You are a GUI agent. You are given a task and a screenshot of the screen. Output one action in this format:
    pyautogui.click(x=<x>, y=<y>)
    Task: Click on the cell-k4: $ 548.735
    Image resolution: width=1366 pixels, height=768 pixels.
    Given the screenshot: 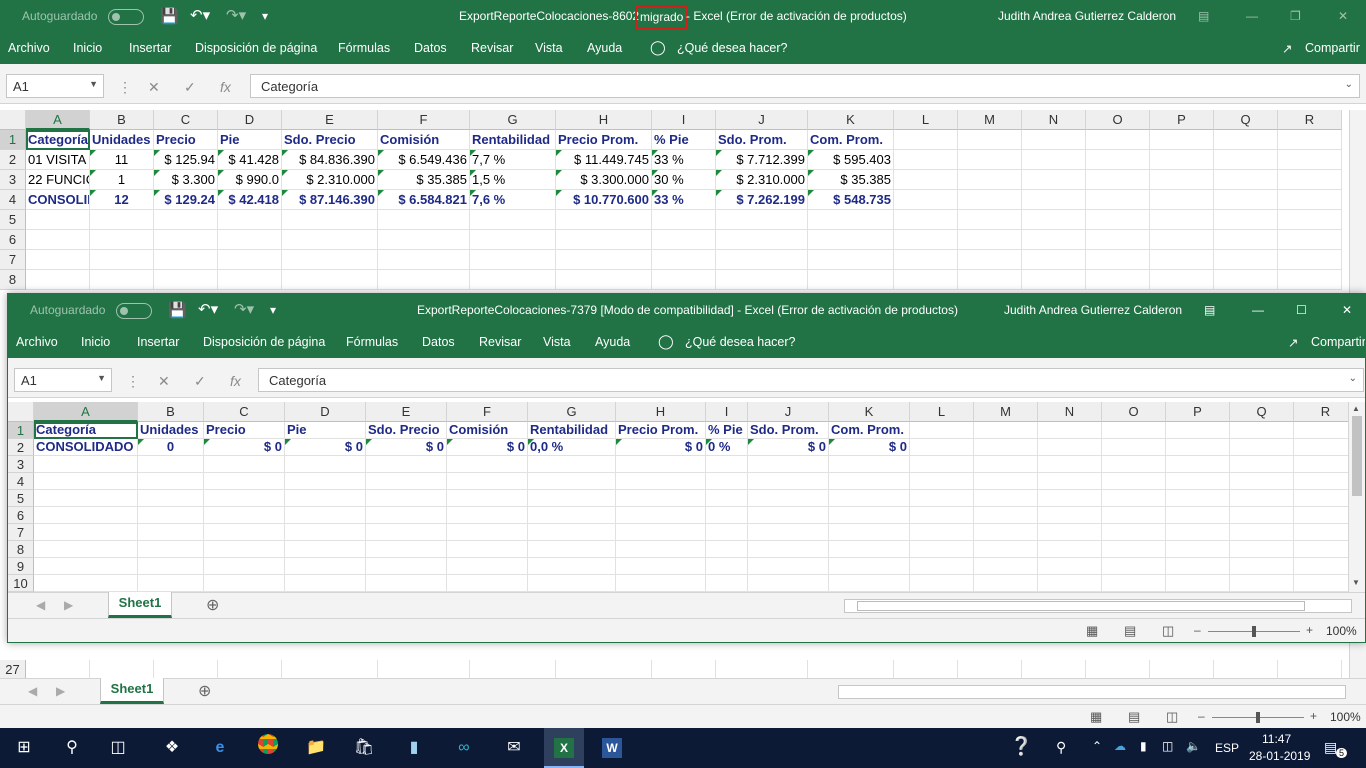 What is the action you would take?
    pyautogui.click(x=851, y=200)
    